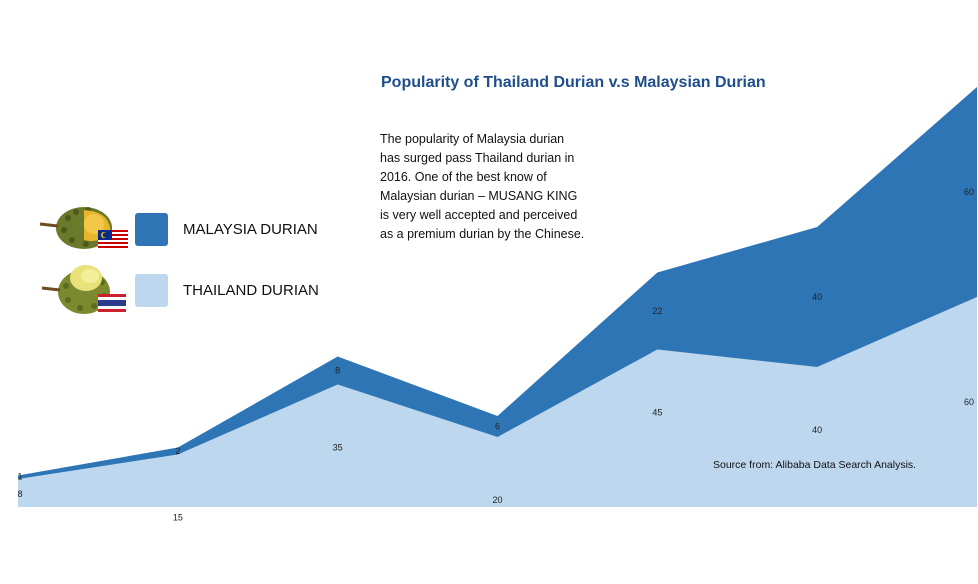 This screenshot has height=584, width=978. Describe the element at coordinates (83, 289) in the screenshot. I see `thailand-durian-with-flag-icon` at that location.